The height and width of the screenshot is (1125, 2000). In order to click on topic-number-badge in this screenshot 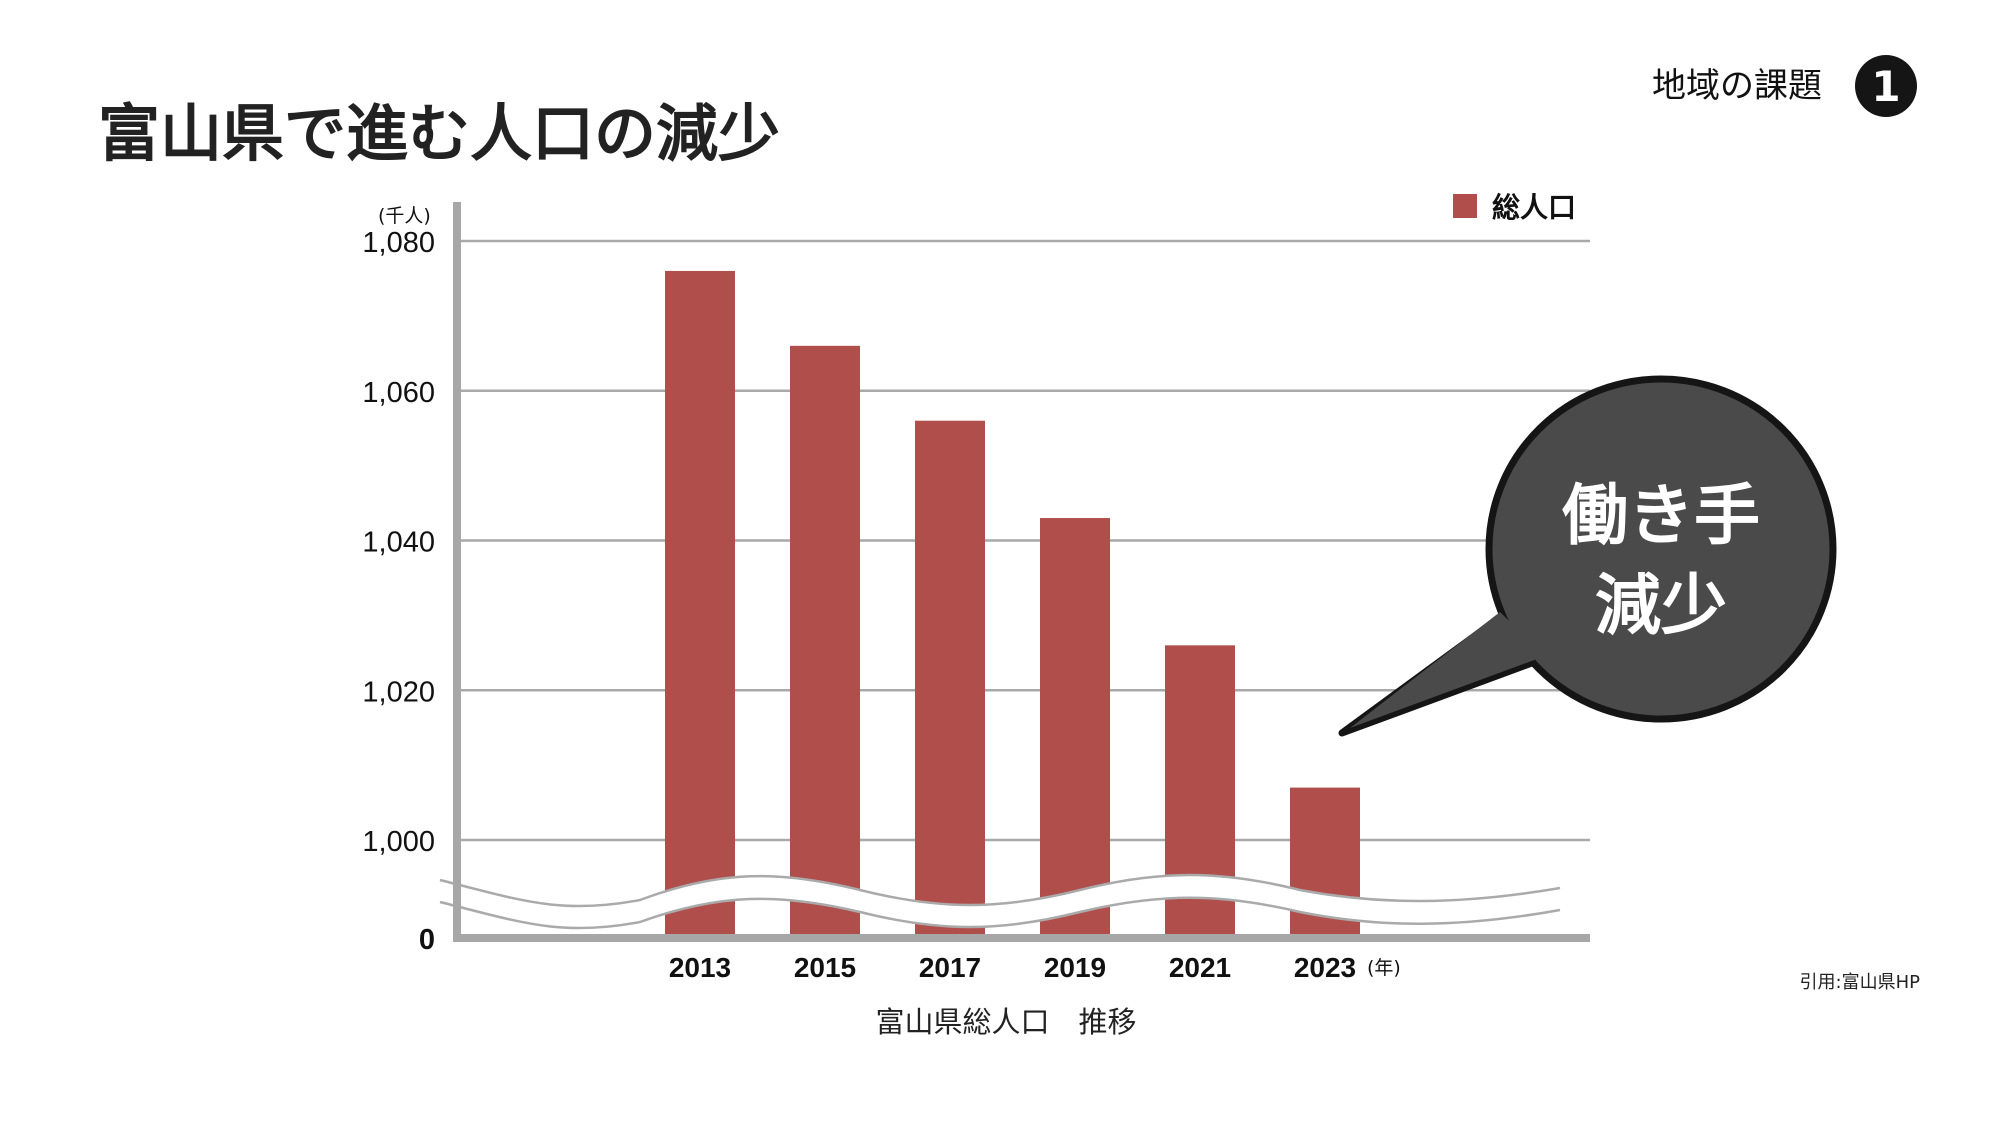, I will do `click(1886, 86)`.